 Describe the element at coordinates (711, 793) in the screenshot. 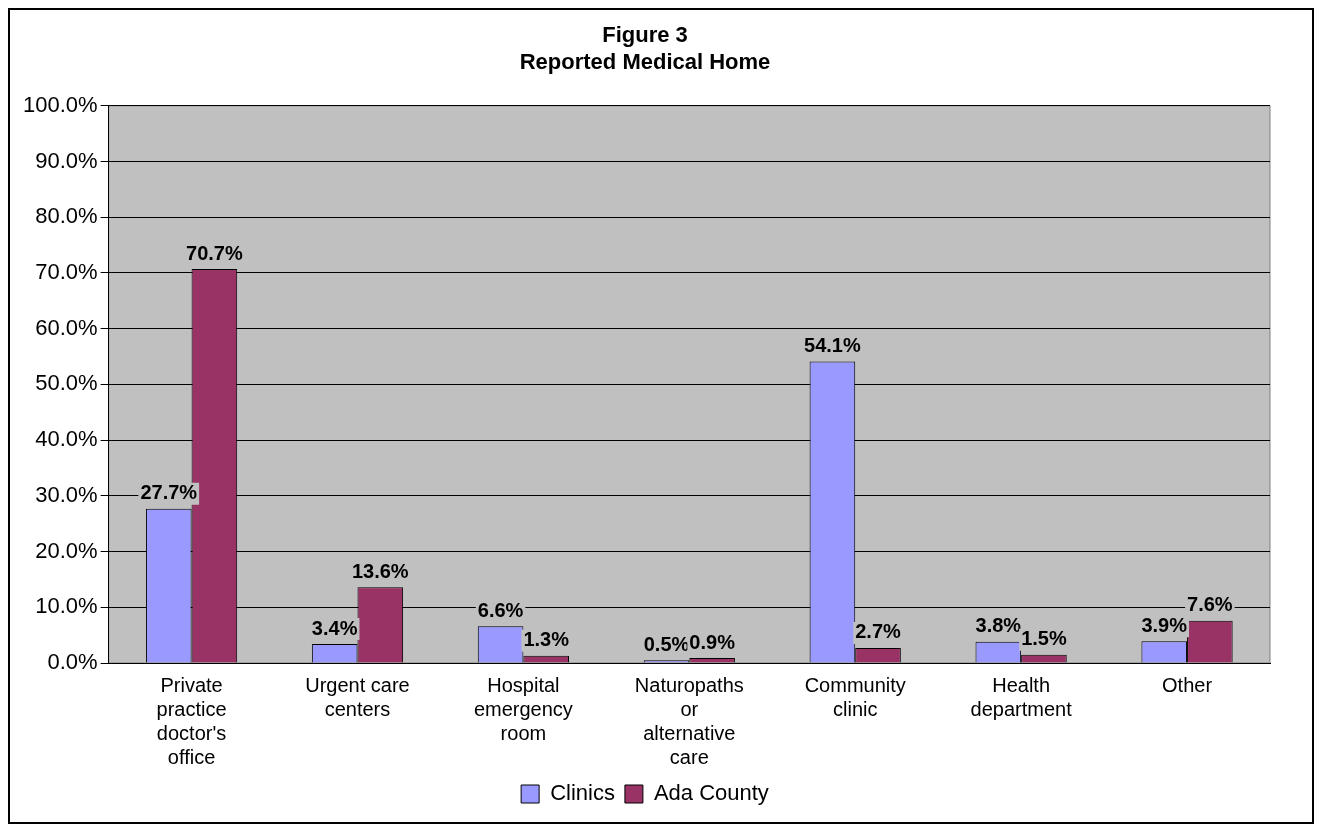

I see `legend-label: Ada County` at that location.